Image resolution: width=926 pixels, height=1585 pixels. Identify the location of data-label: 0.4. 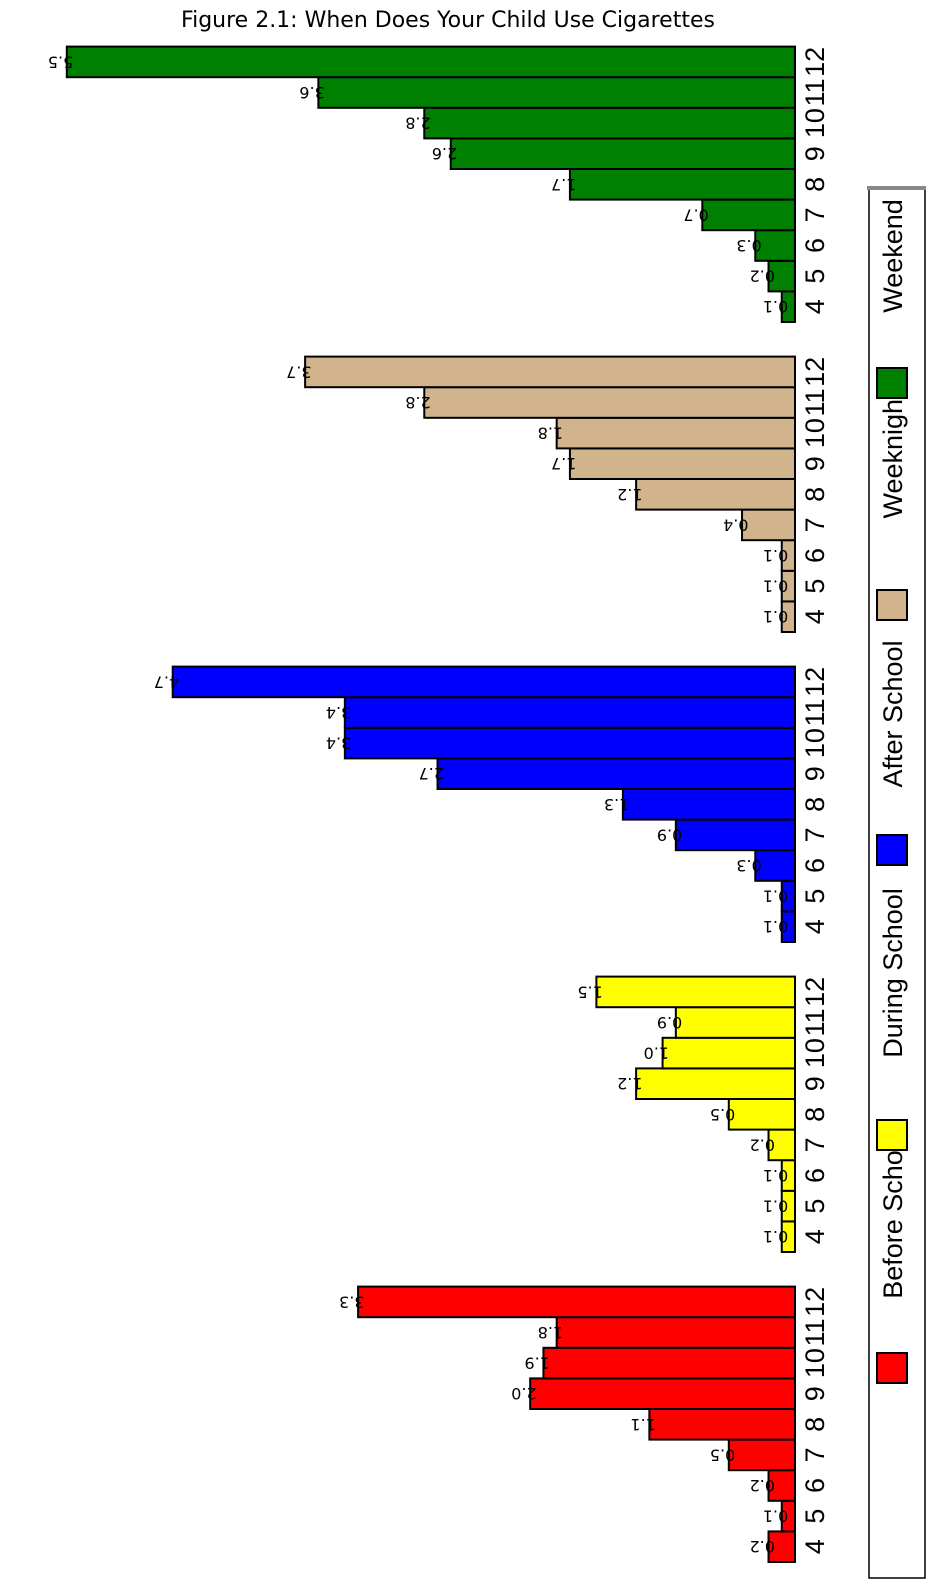
(735, 524).